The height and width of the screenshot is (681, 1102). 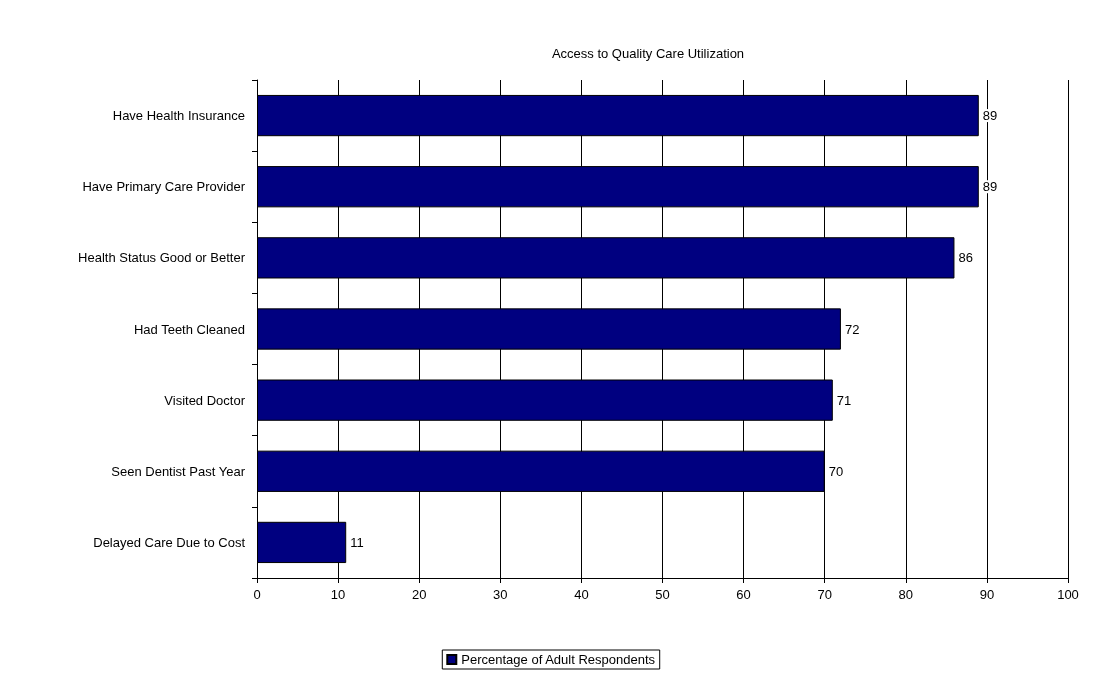 I want to click on x-tick-label: 50, so click(x=662, y=594).